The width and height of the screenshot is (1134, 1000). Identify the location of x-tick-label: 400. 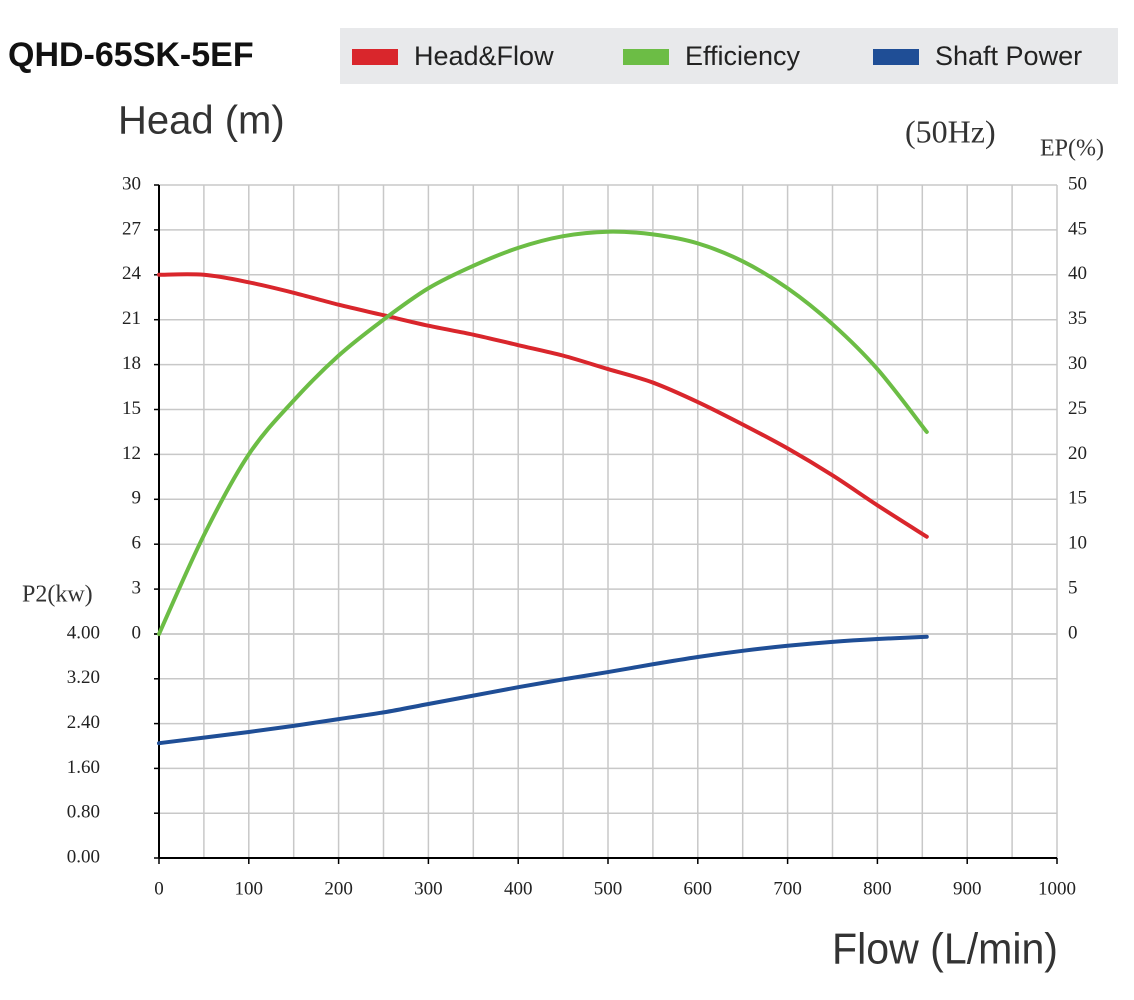
(518, 888).